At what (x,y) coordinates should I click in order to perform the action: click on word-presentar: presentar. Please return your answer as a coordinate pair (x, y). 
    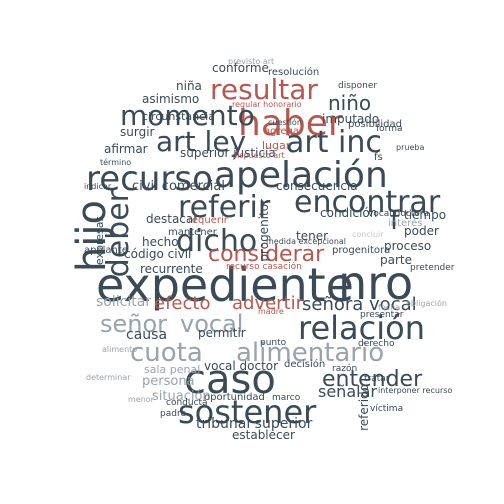
    Looking at the image, I should click on (382, 315).